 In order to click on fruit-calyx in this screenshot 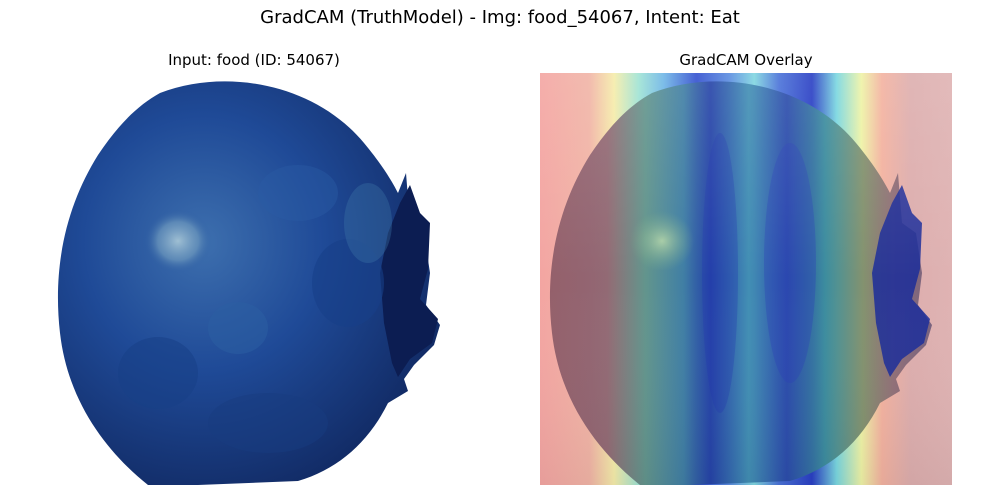, I will do `click(409, 281)`.